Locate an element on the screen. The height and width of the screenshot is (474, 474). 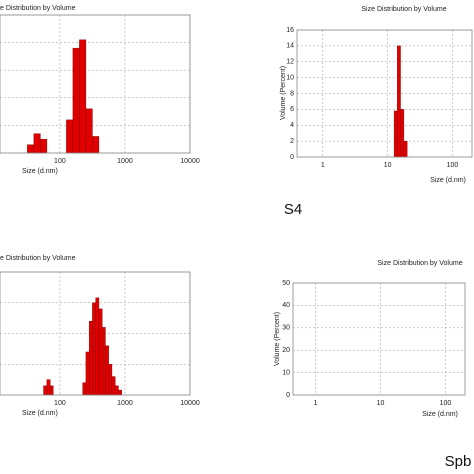
panel-caption: S4 is located at coordinates (293, 209).